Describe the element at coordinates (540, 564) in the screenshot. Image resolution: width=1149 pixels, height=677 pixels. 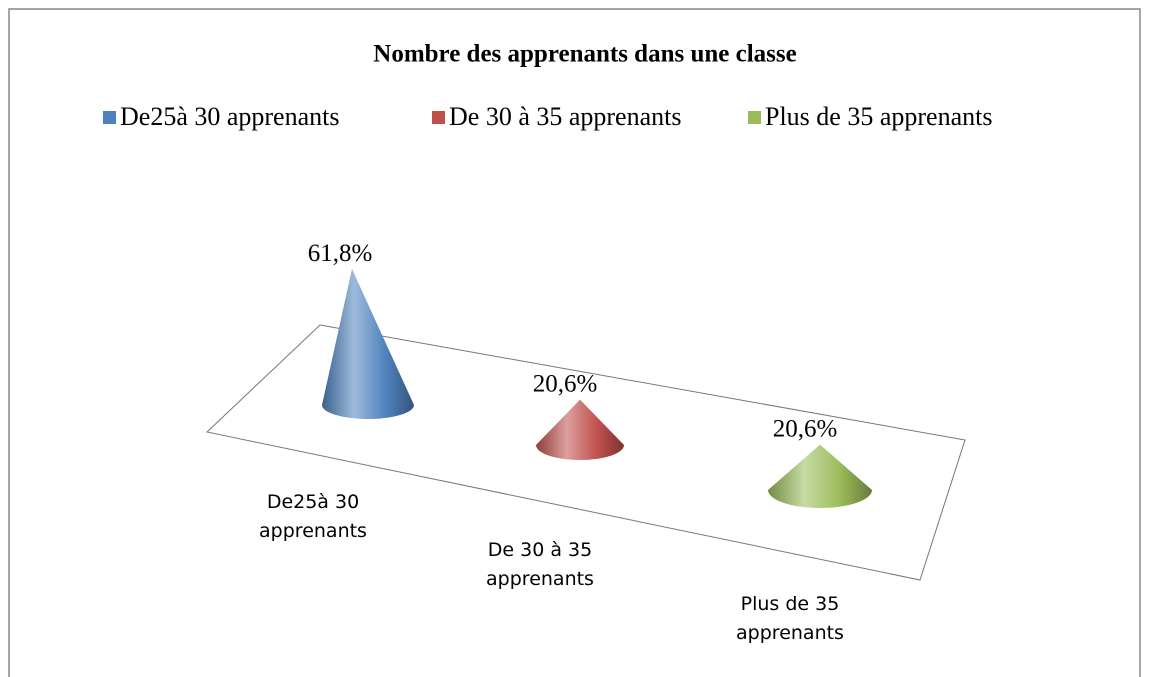
I see `x-tick-label: De 30 à 35 apprenants` at that location.